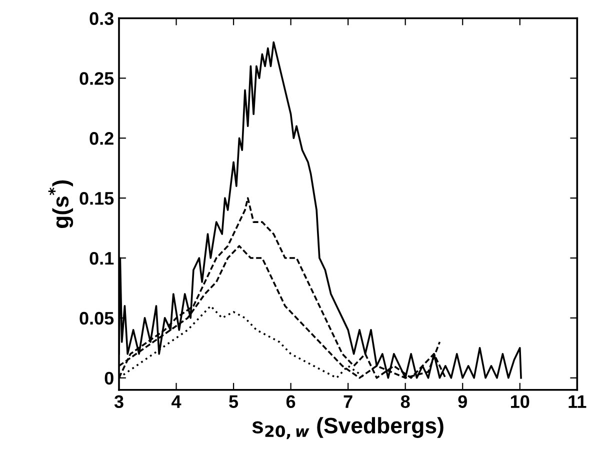 This screenshot has height=456, width=595. What do you see at coordinates (577, 401) in the screenshot?
I see `x-tick-label: 11` at bounding box center [577, 401].